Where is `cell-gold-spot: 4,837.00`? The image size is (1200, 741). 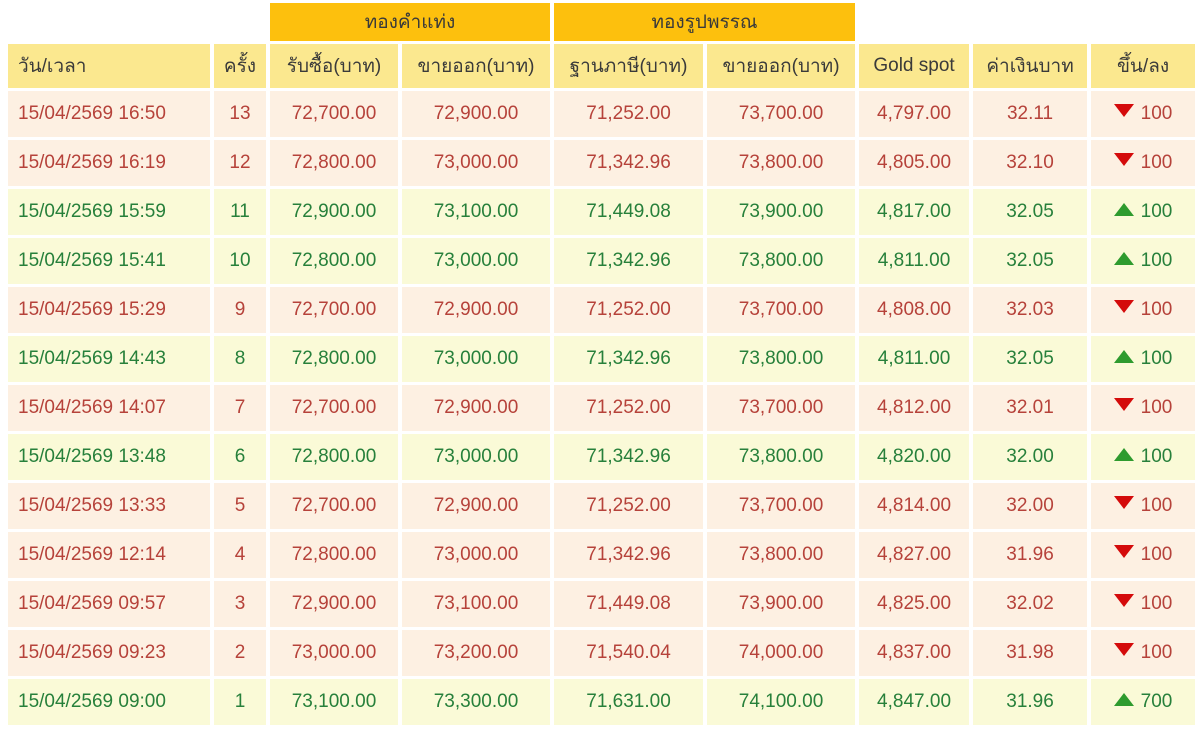 cell-gold-spot: 4,837.00 is located at coordinates (914, 653).